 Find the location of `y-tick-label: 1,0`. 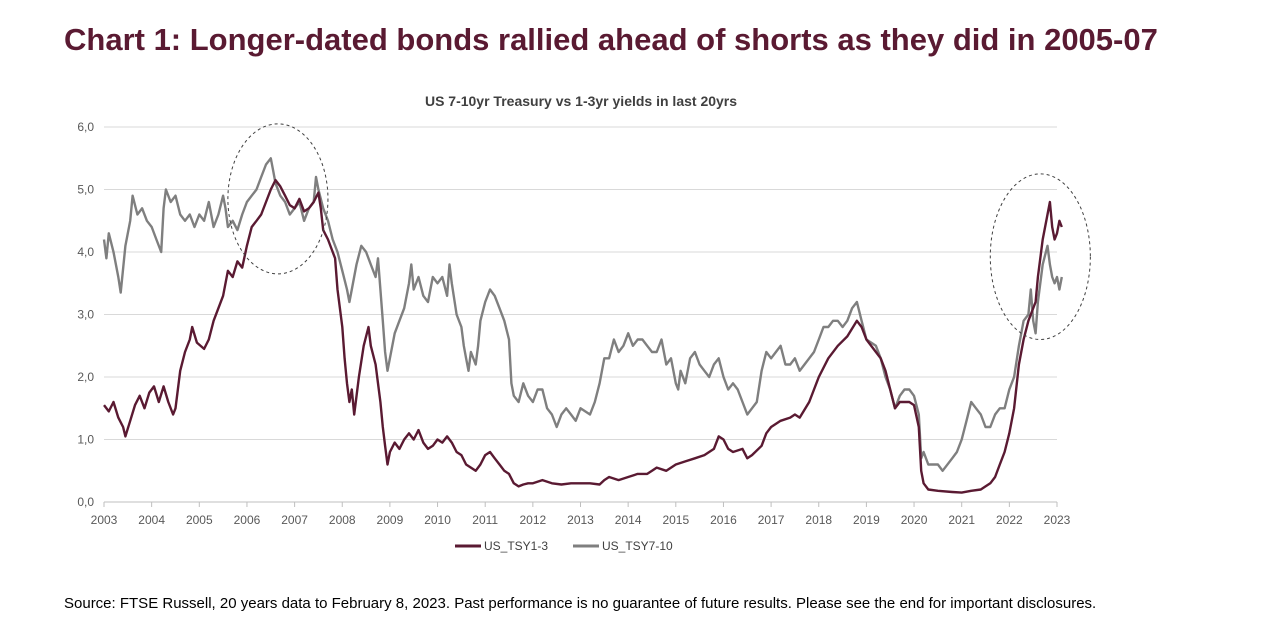

y-tick-label: 1,0 is located at coordinates (85, 440).